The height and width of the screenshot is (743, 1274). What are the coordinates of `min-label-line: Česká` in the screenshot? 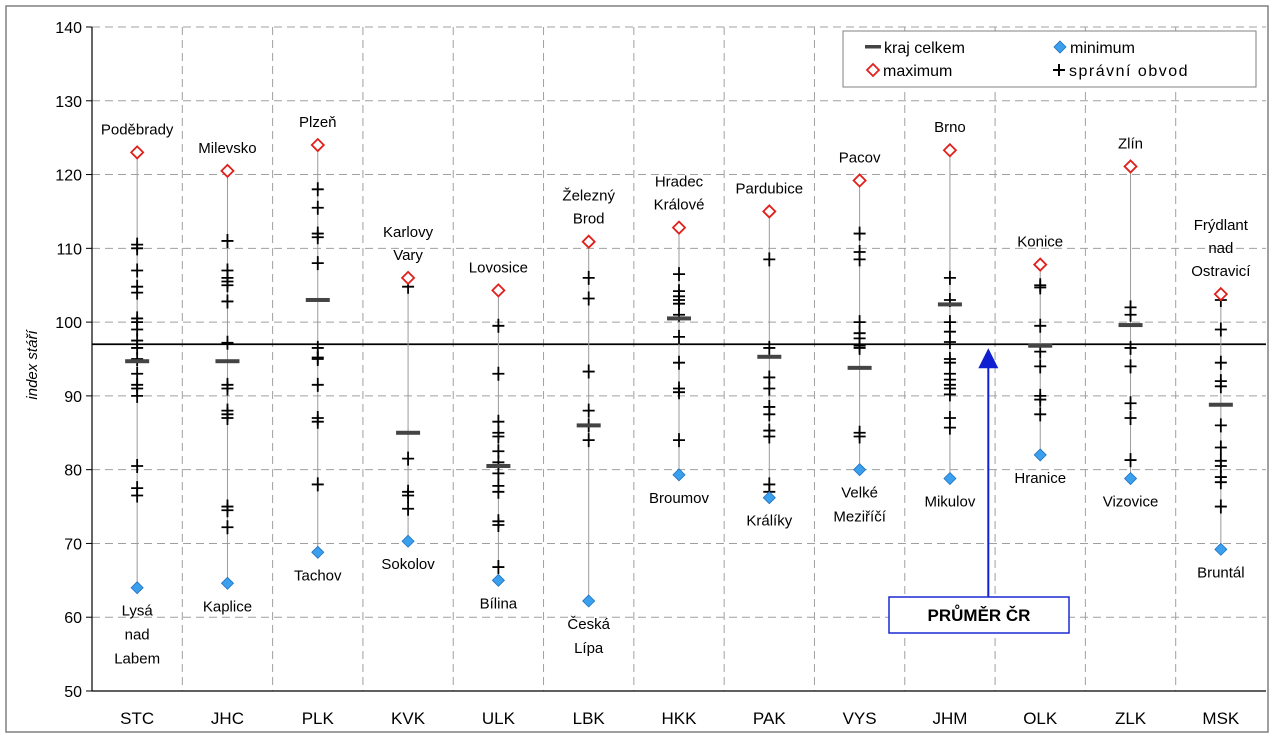 It's located at (588, 624).